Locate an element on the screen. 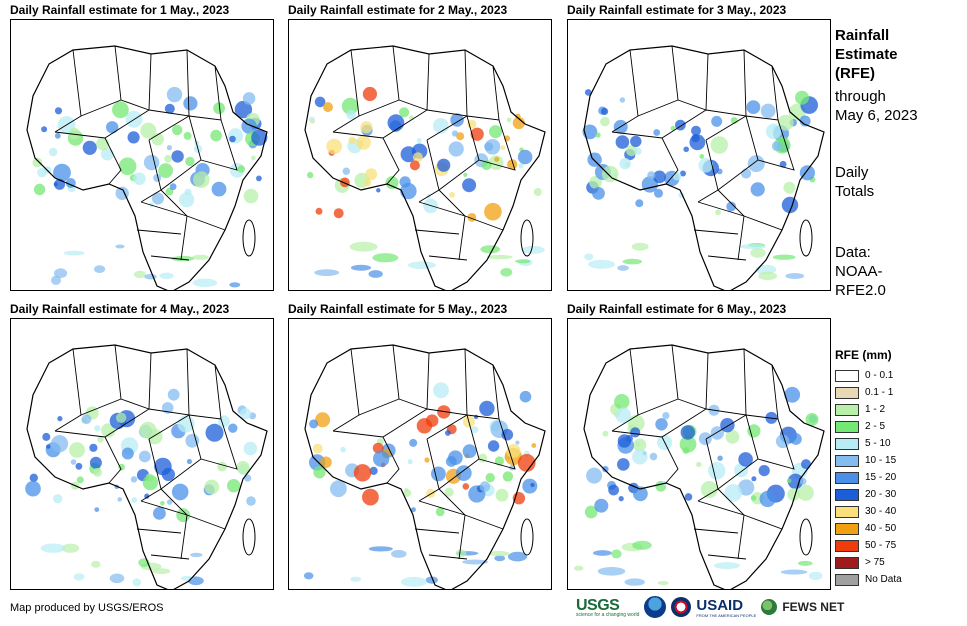  legend-item: > 75 is located at coordinates (868, 562).